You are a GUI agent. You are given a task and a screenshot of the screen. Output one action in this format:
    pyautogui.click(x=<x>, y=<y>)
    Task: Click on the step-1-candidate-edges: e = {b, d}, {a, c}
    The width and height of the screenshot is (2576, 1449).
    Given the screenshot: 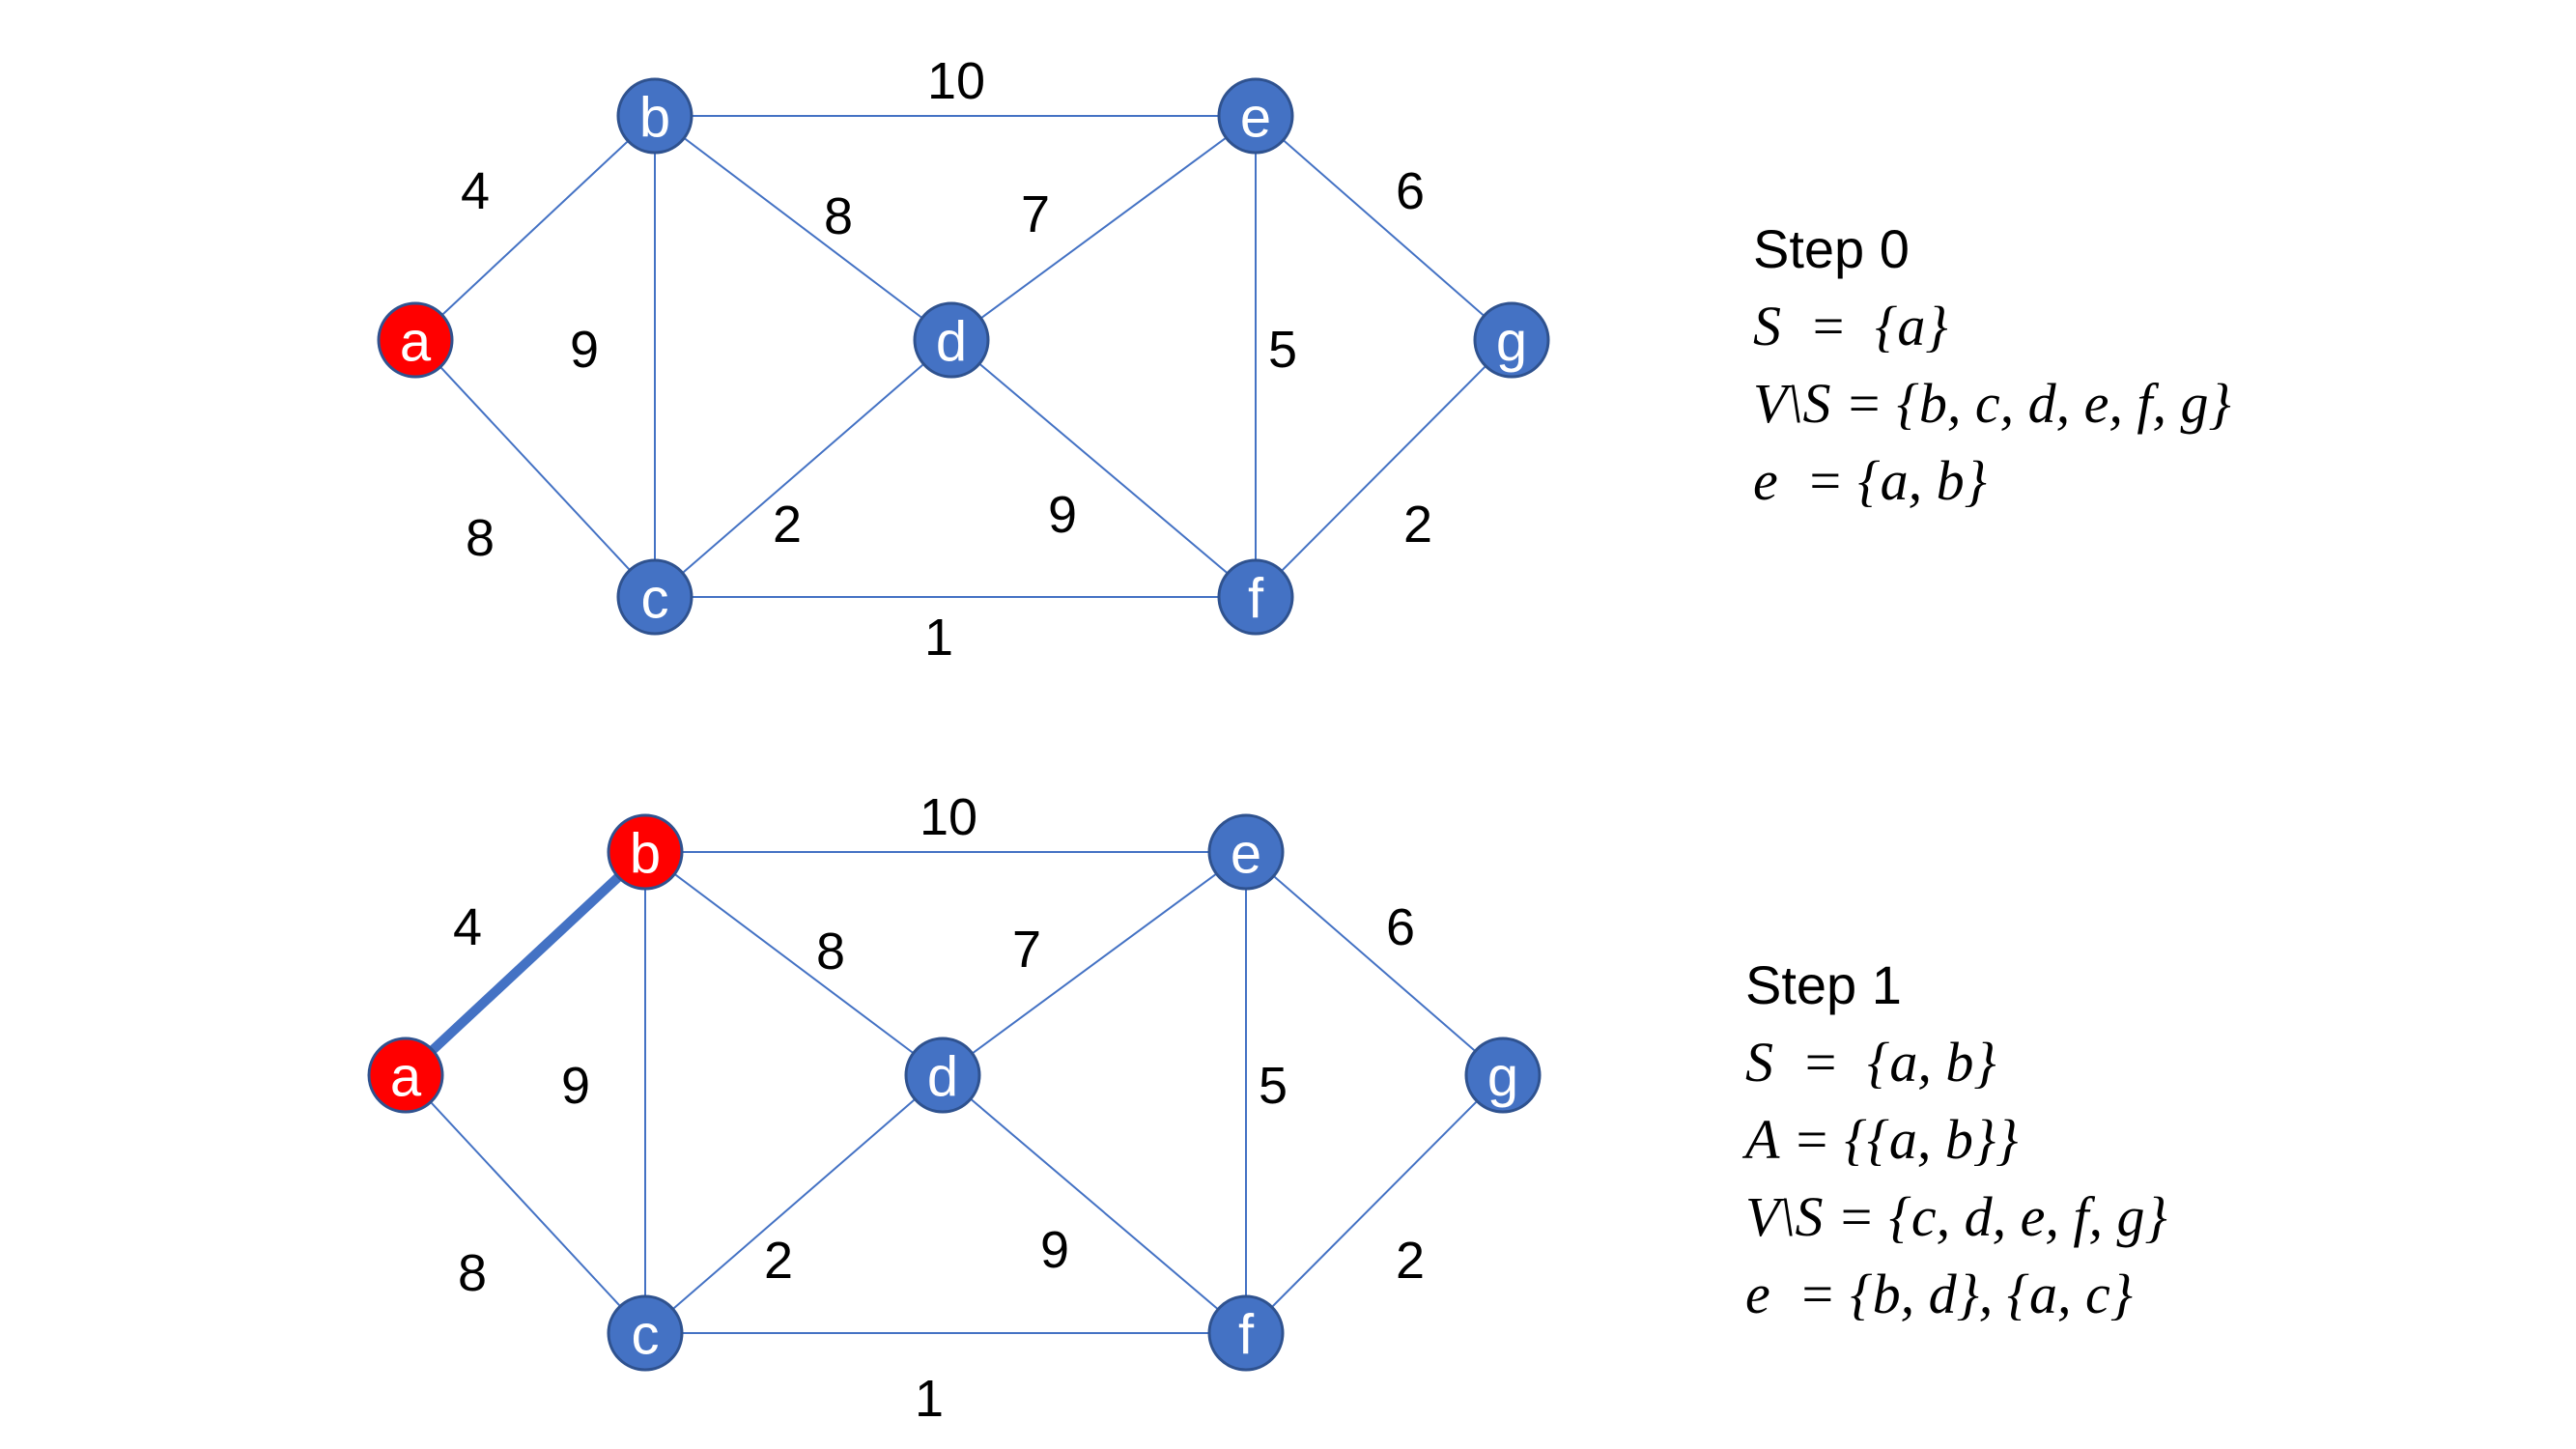 What is the action you would take?
    pyautogui.click(x=1939, y=1294)
    